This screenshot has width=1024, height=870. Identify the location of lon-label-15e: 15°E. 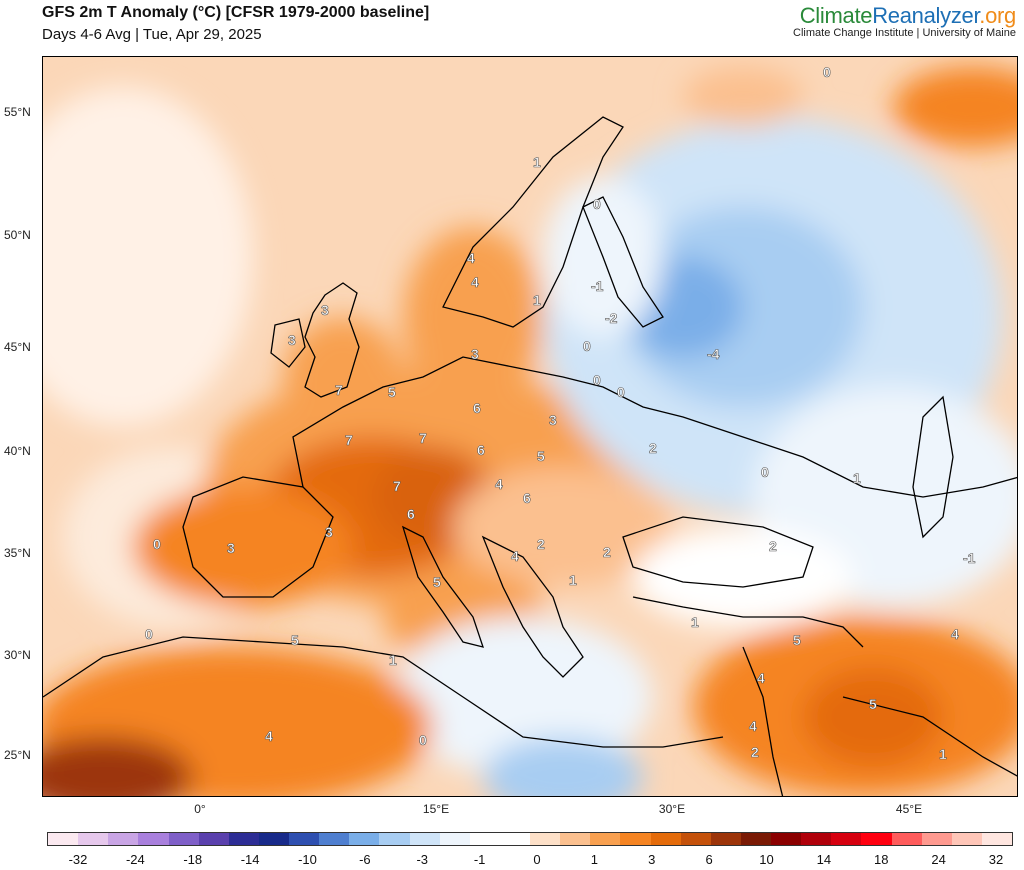
(436, 809).